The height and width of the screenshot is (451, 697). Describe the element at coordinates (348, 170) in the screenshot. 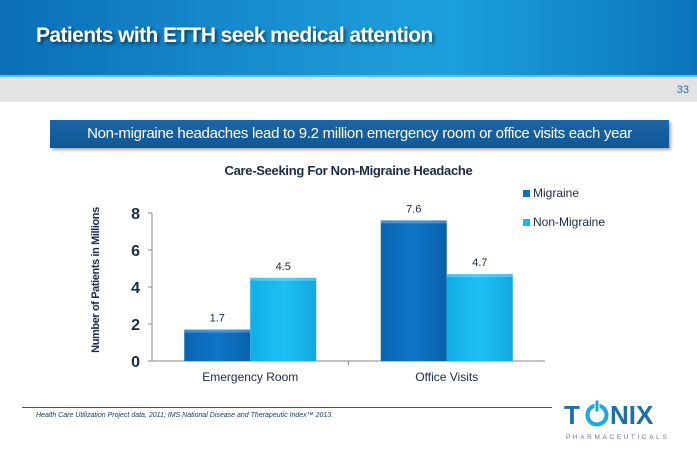

I see `chart-title: Care-Seeking For Non-Migraine Headache` at that location.